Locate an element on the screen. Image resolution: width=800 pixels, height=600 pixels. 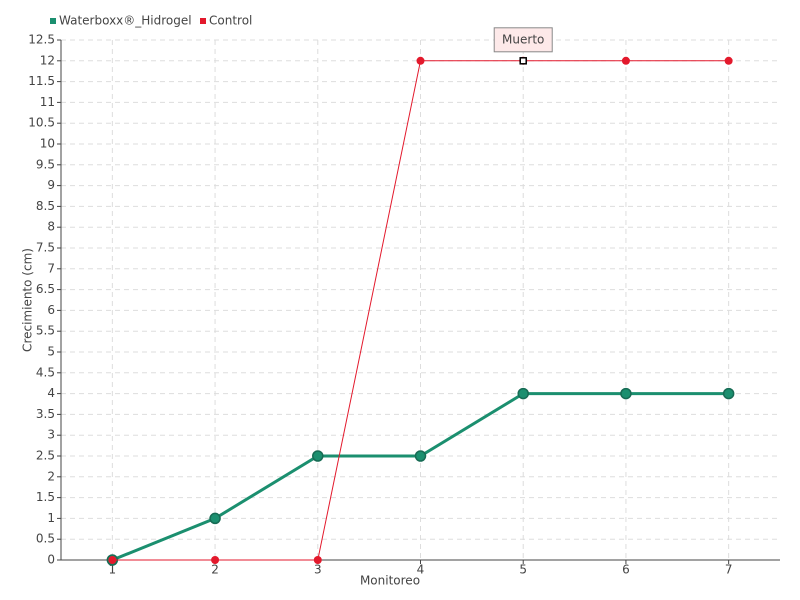
y-tick-label: 5 is located at coordinates (51, 352).